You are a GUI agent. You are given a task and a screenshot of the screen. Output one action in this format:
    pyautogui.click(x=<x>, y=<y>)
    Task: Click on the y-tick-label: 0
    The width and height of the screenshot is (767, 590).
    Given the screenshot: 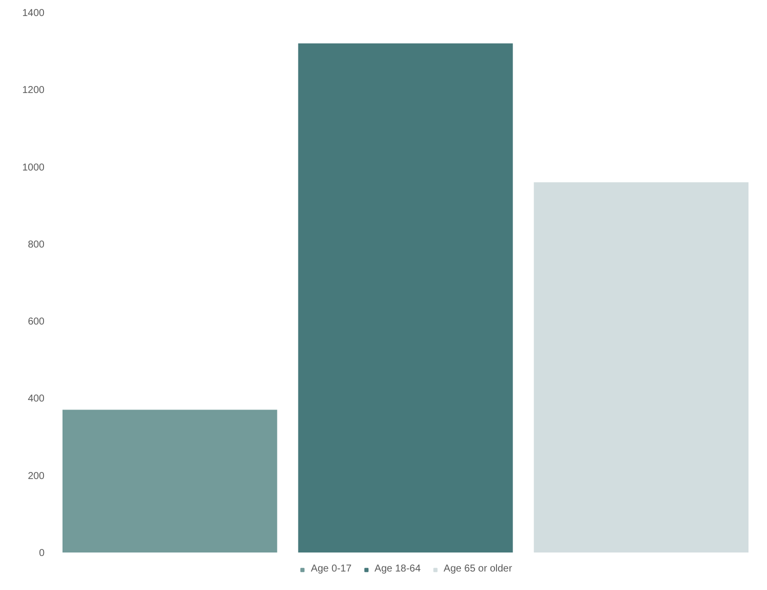 What is the action you would take?
    pyautogui.click(x=41, y=553)
    